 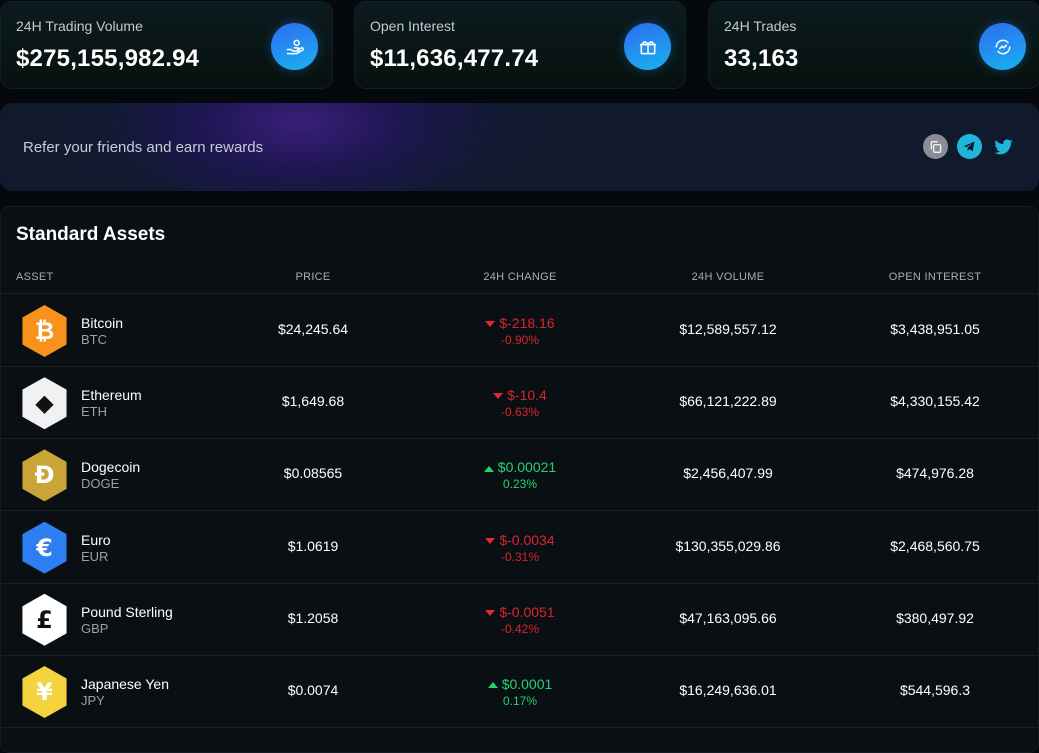 I want to click on stat-card-trades: 24H Trades 33,163, so click(x=873, y=45).